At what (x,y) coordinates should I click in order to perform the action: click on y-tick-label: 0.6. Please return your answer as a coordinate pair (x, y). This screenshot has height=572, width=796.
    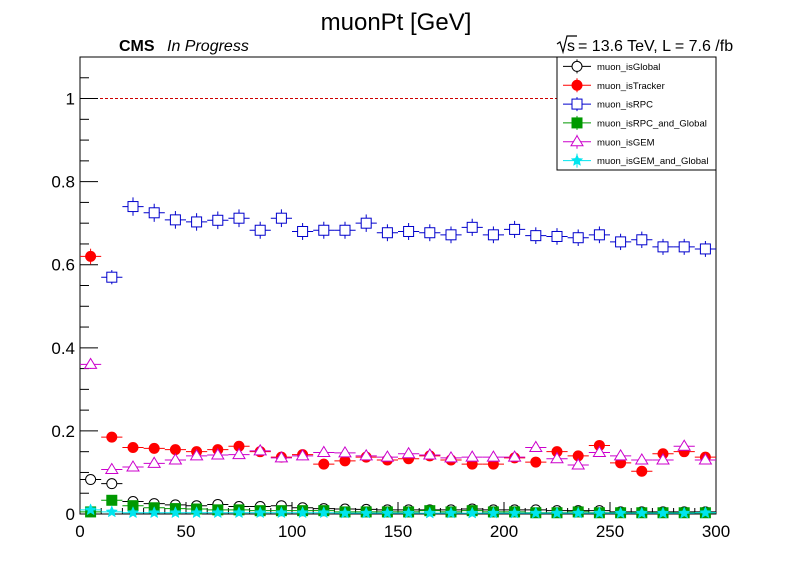
    Looking at the image, I should click on (63, 265).